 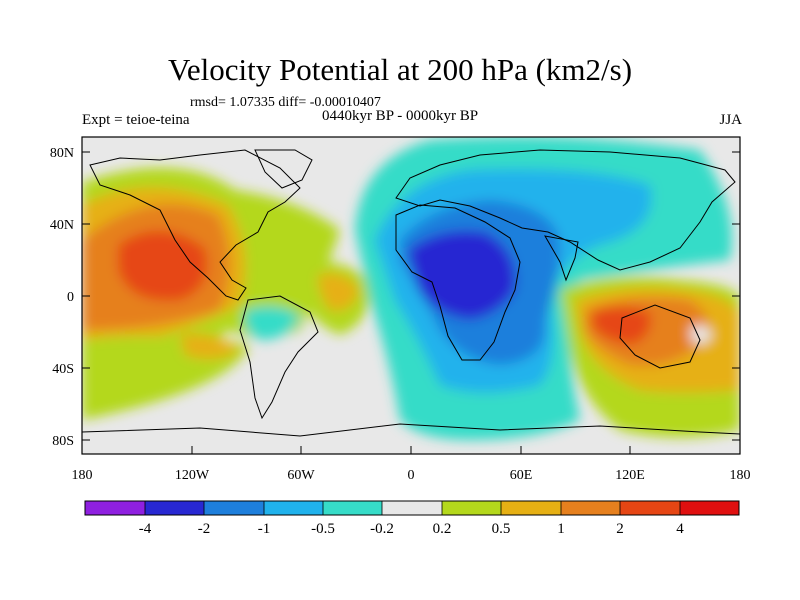 I want to click on colorbar: -4 -2 -1 -0.5 -0.2 0.2 0.5 1 2 4, so click(x=412, y=518).